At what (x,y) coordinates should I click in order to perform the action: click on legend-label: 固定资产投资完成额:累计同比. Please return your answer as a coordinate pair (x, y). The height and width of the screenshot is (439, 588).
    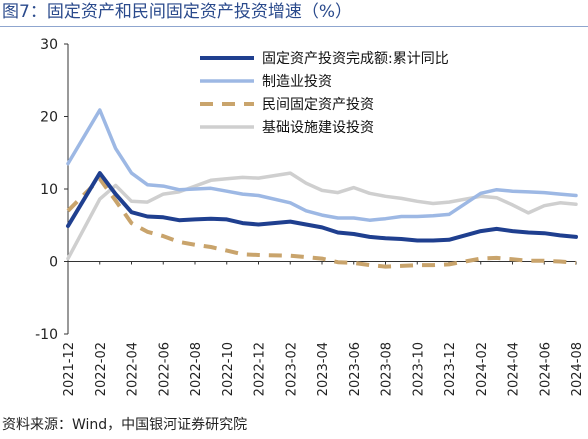
    Looking at the image, I should click on (355, 59).